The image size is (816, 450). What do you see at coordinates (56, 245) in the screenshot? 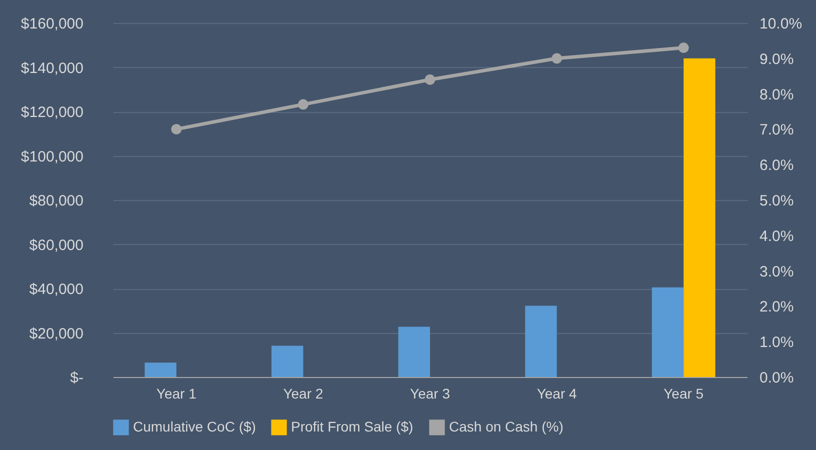
I see `y-tick-label: $60,000` at bounding box center [56, 245].